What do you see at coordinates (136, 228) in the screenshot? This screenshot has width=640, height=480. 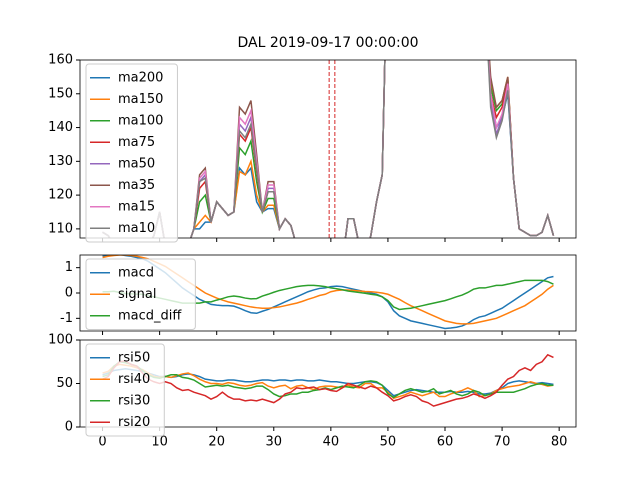 I see `legend-label: ma10` at bounding box center [136, 228].